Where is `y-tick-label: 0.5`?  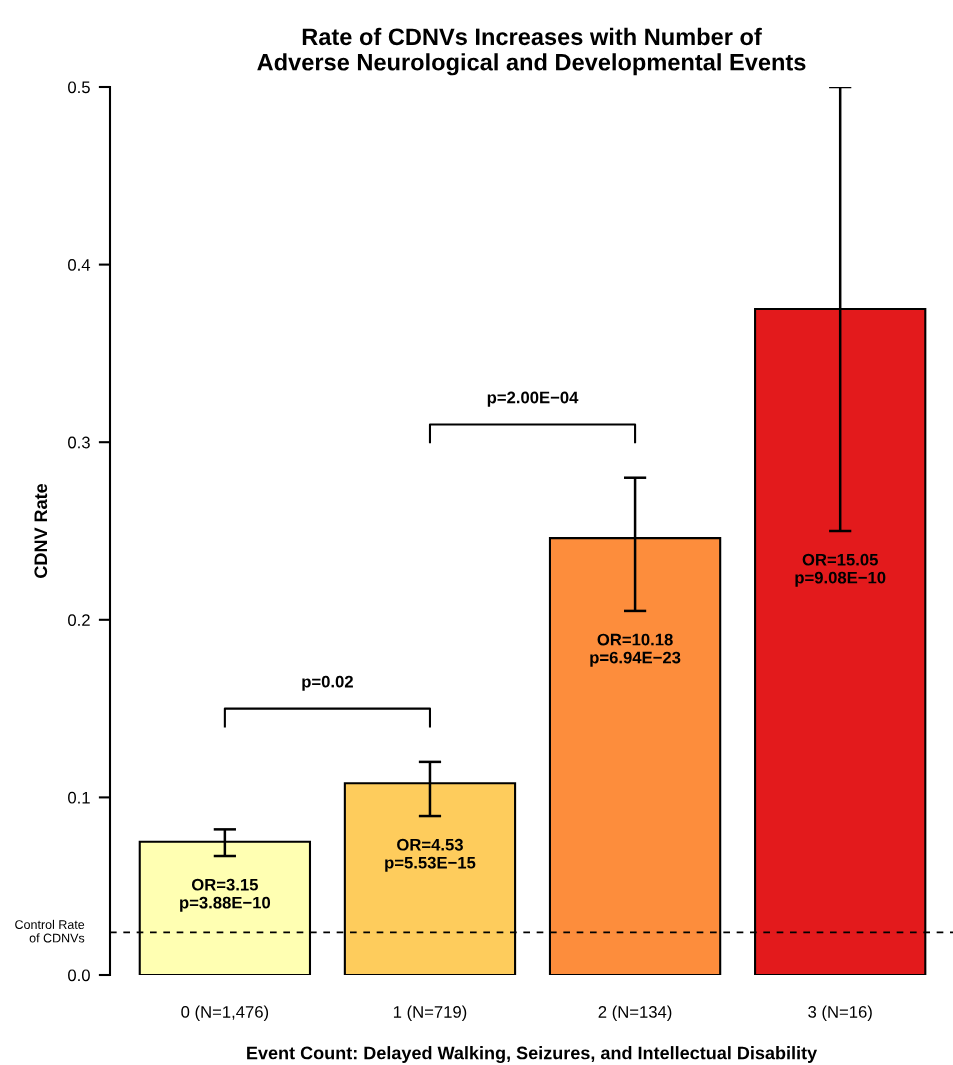
y-tick-label: 0.5 is located at coordinates (79, 87).